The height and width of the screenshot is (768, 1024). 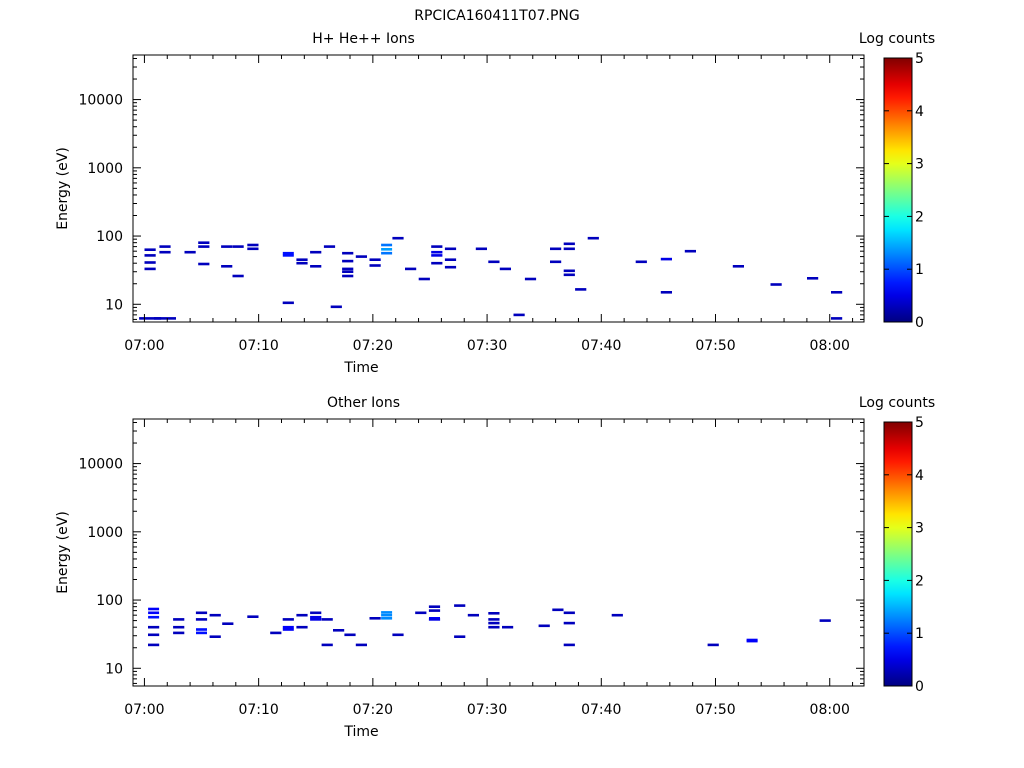 I want to click on y-tick-label: 1000, so click(x=105, y=169).